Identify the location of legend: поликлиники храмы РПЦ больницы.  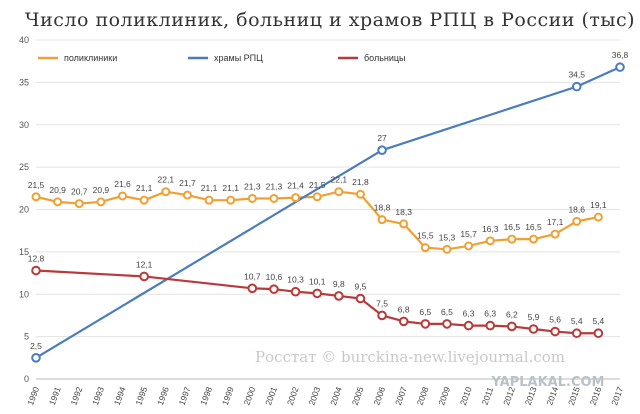
(222, 58).